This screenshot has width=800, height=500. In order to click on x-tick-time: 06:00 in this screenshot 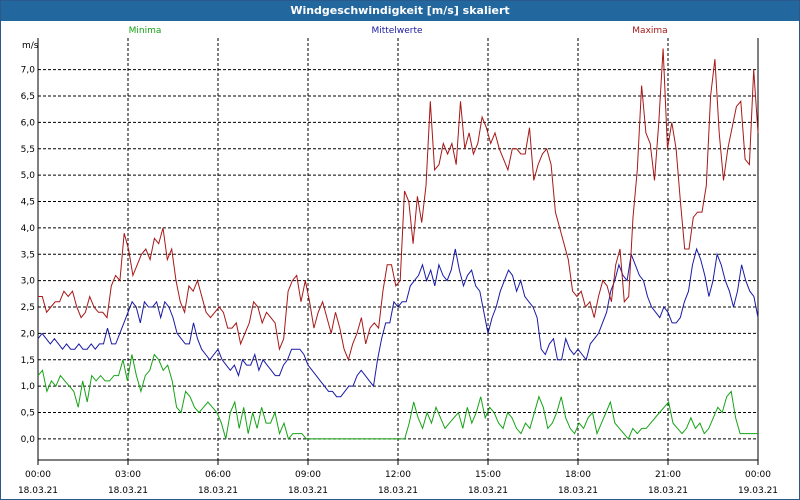, I will do `click(218, 475)`.